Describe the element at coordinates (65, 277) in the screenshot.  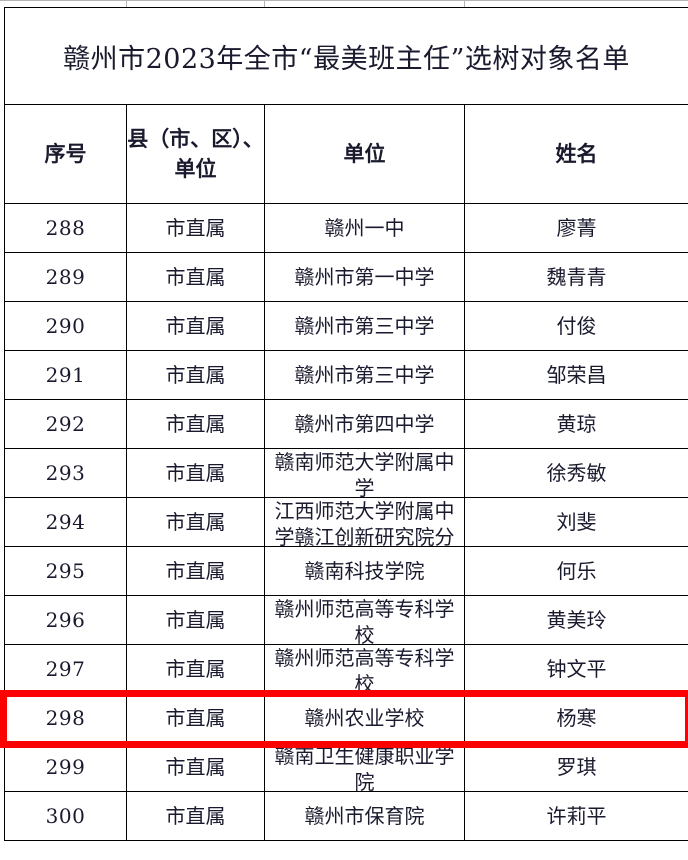
I see `cell-serial: 289` at that location.